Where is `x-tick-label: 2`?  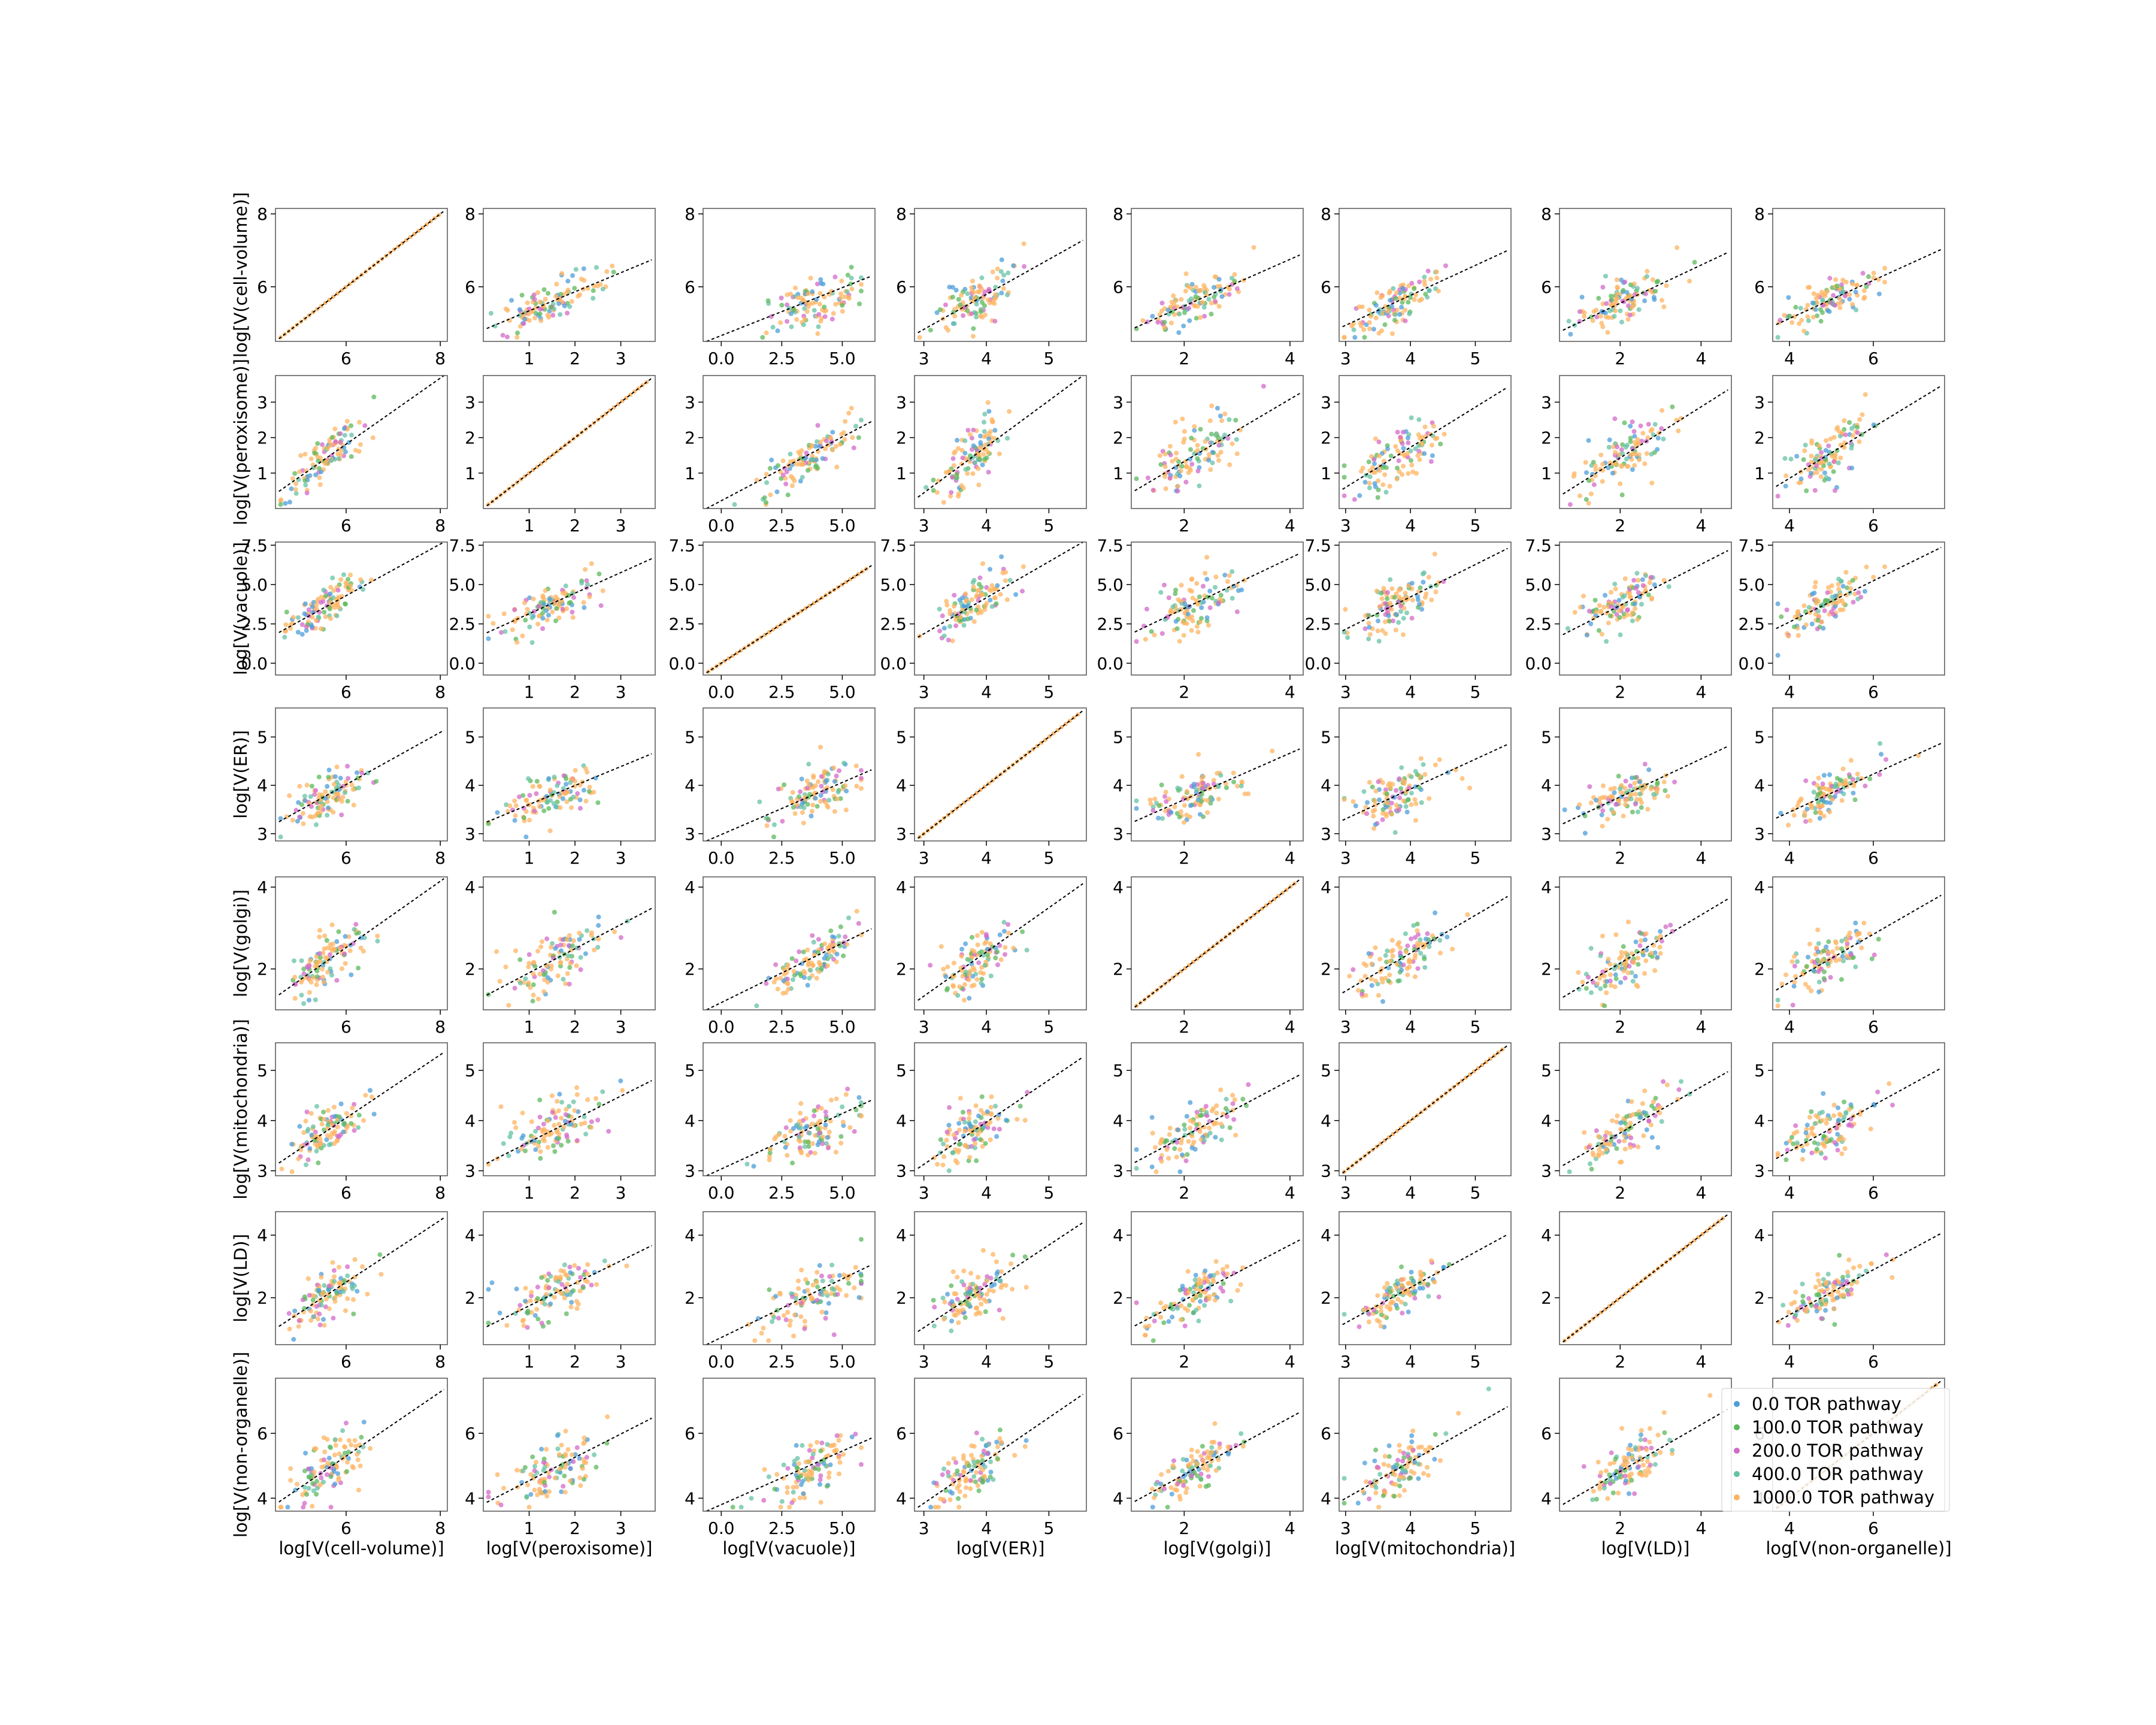
x-tick-label: 2 is located at coordinates (575, 358).